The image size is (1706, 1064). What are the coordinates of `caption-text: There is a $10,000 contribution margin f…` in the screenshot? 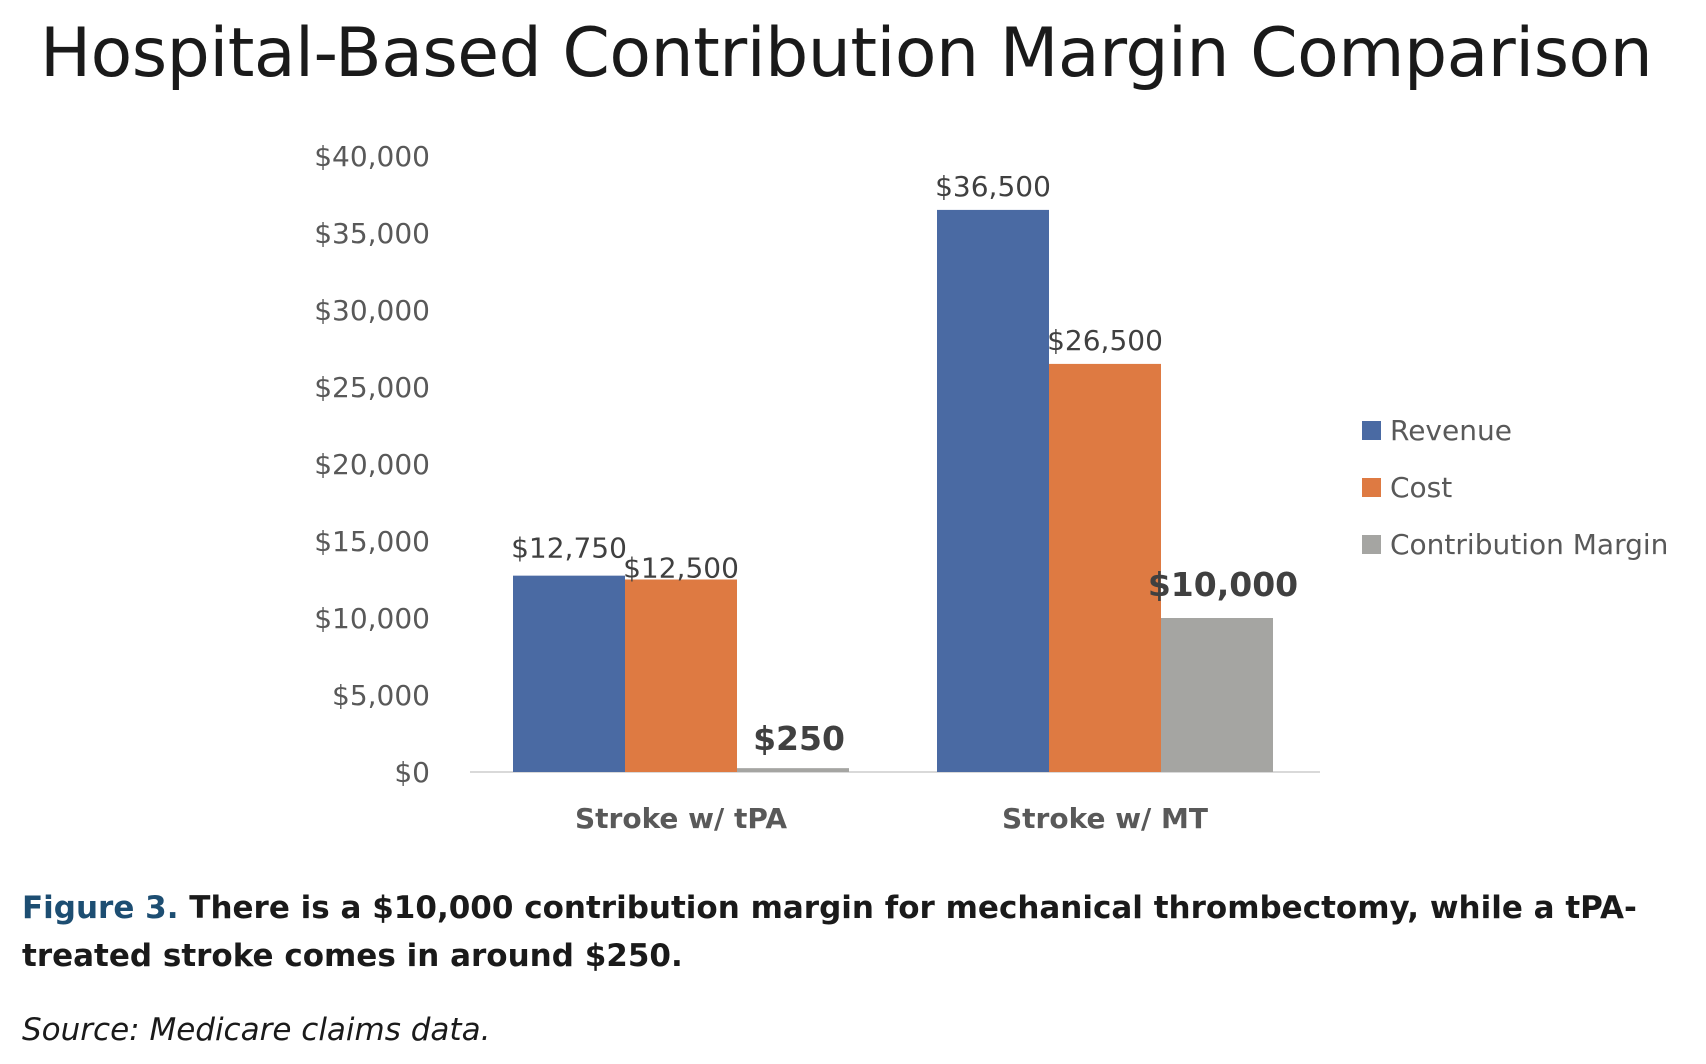 It's located at (829, 932).